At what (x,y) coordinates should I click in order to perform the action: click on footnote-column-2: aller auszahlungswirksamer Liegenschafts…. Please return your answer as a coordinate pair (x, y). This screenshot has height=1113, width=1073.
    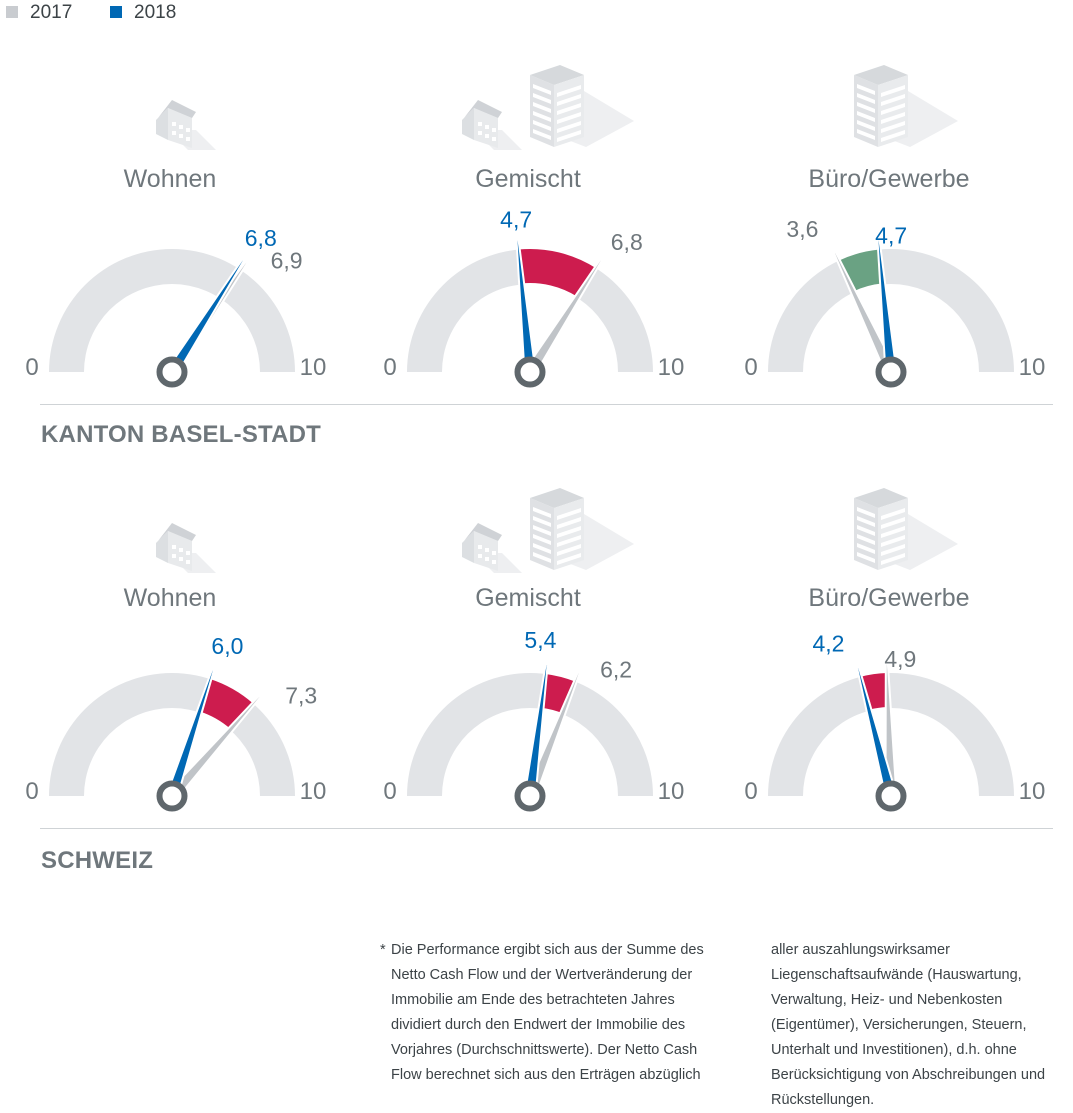
    Looking at the image, I should click on (921, 1025).